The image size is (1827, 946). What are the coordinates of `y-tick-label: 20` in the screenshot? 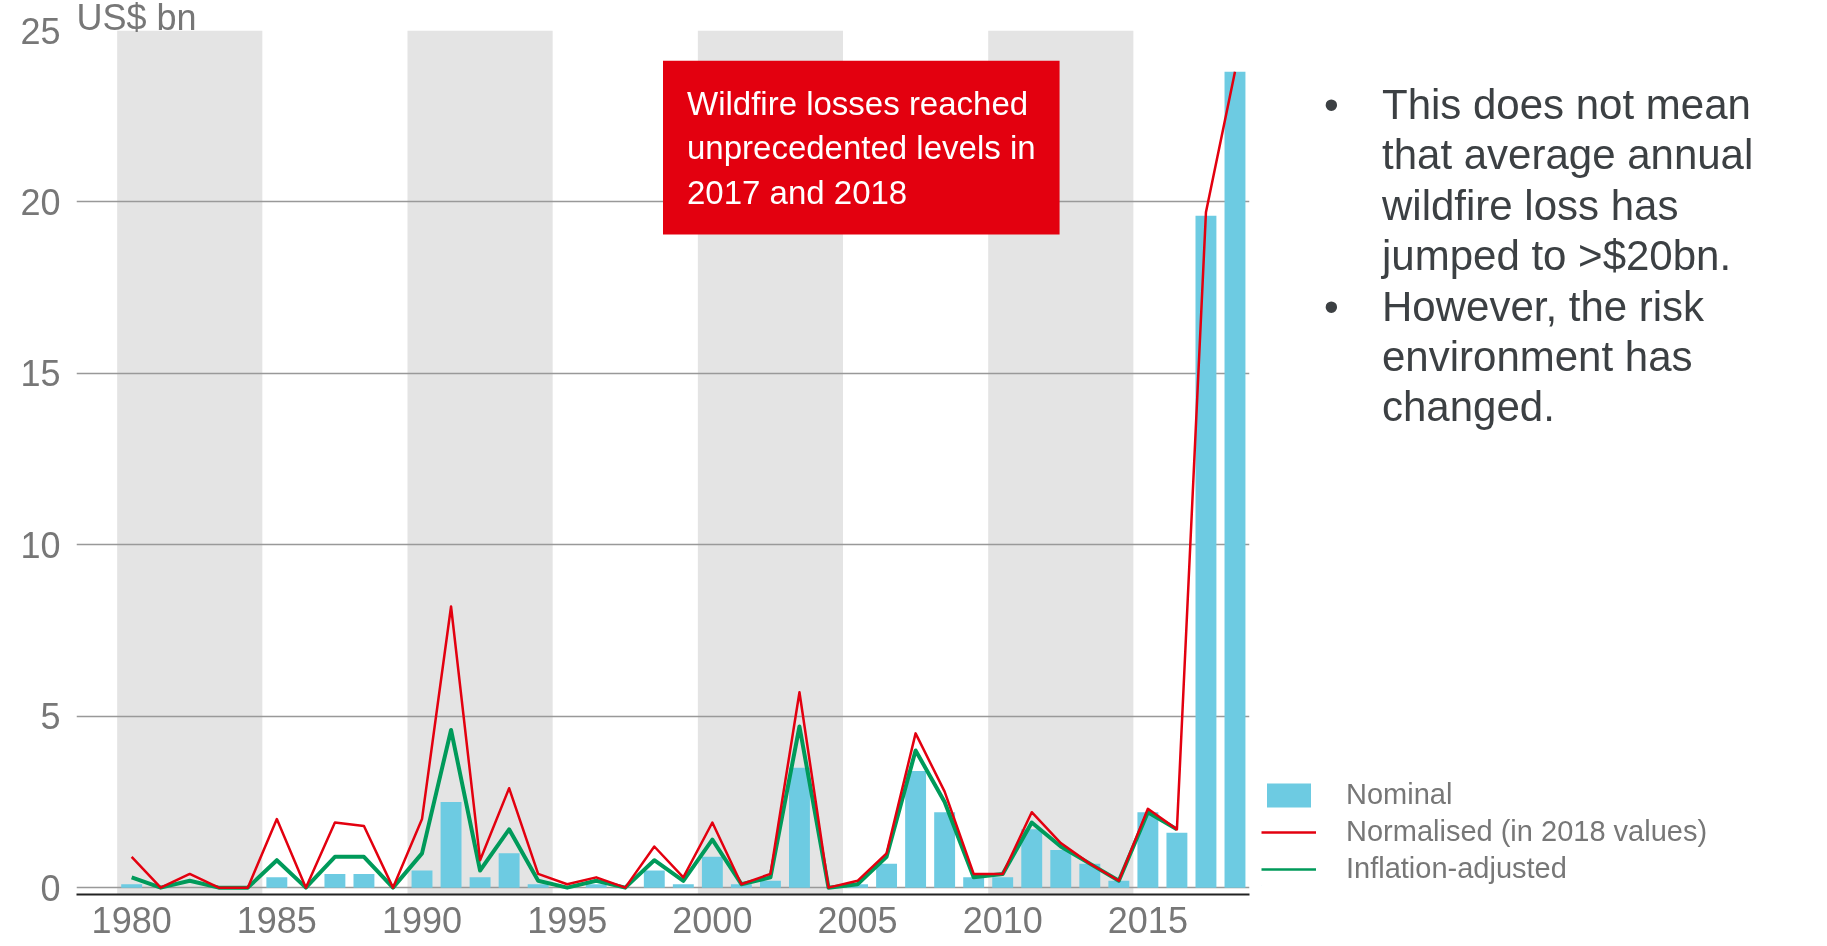 It's located at (40, 202).